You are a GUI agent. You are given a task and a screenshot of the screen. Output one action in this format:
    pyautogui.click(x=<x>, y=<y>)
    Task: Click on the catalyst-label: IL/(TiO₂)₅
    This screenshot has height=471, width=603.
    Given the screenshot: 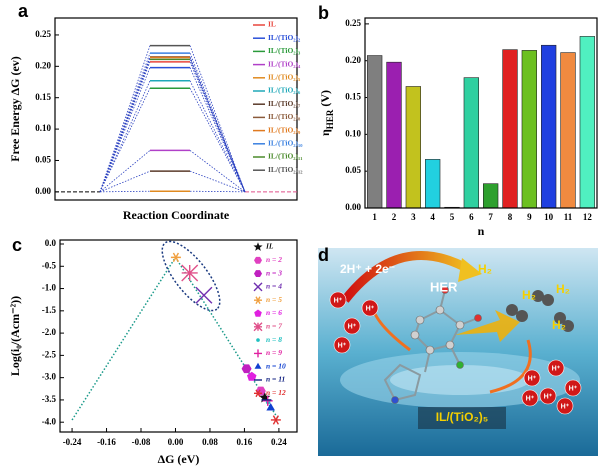 What is the action you would take?
    pyautogui.click(x=462, y=417)
    